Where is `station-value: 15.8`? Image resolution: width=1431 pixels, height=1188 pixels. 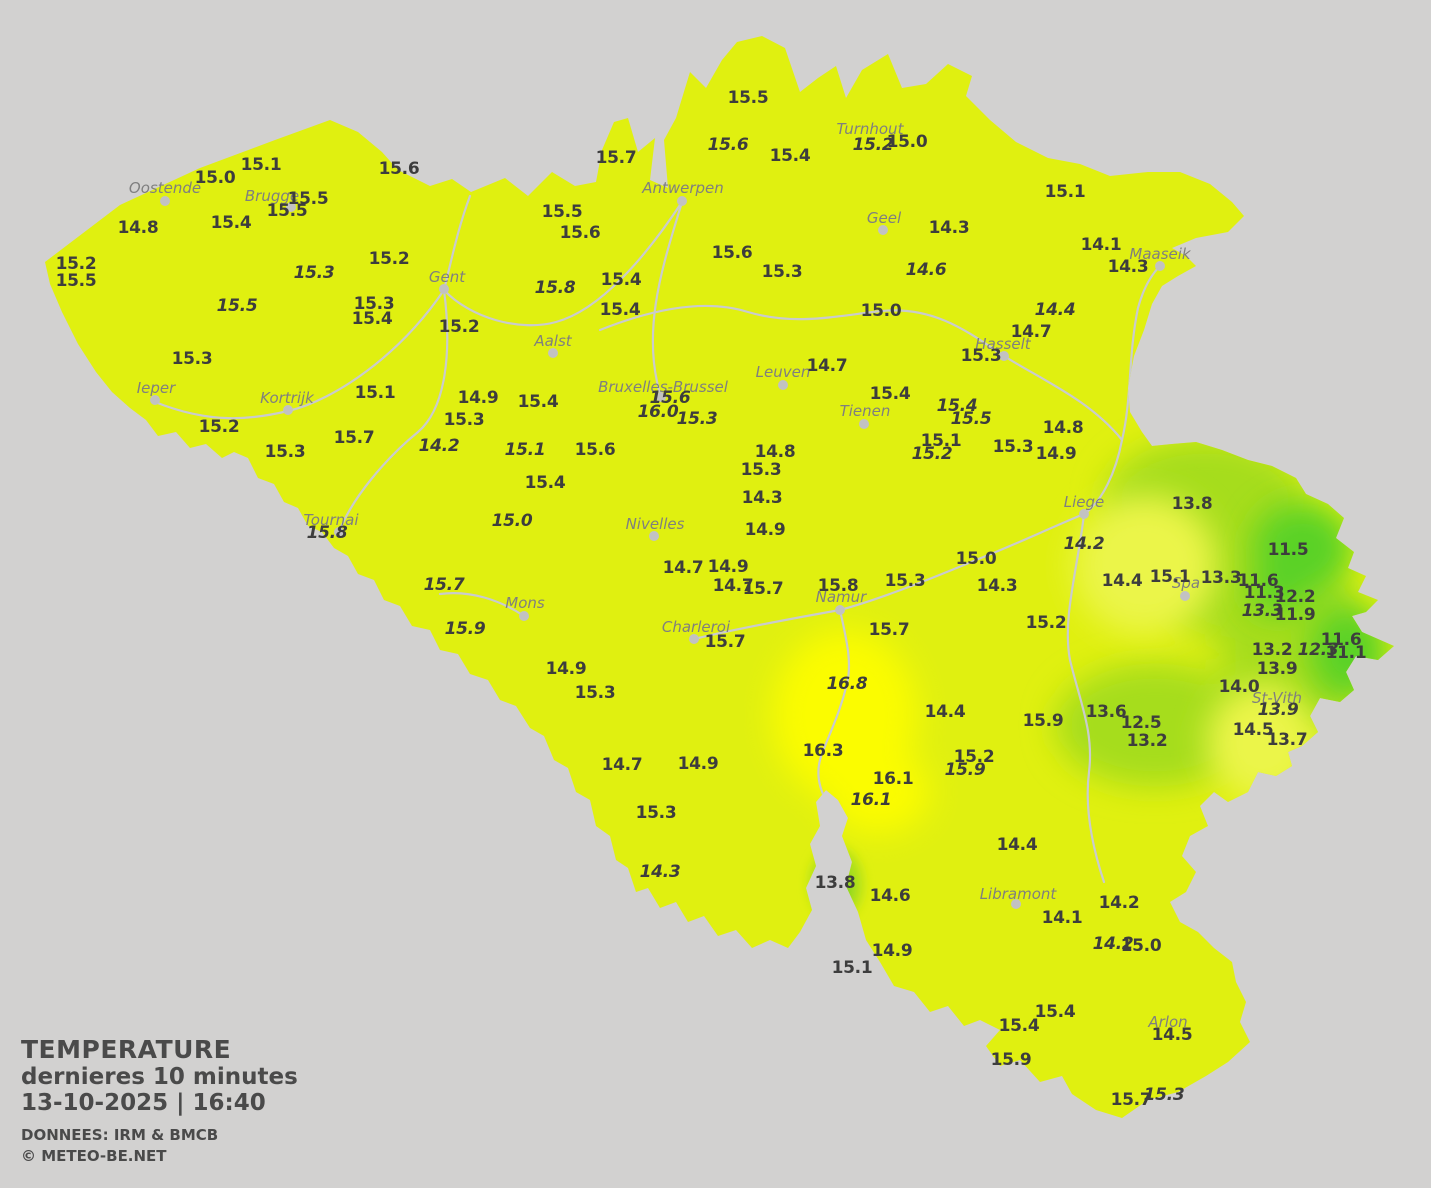
station-value: 15.8 is located at coordinates (327, 533).